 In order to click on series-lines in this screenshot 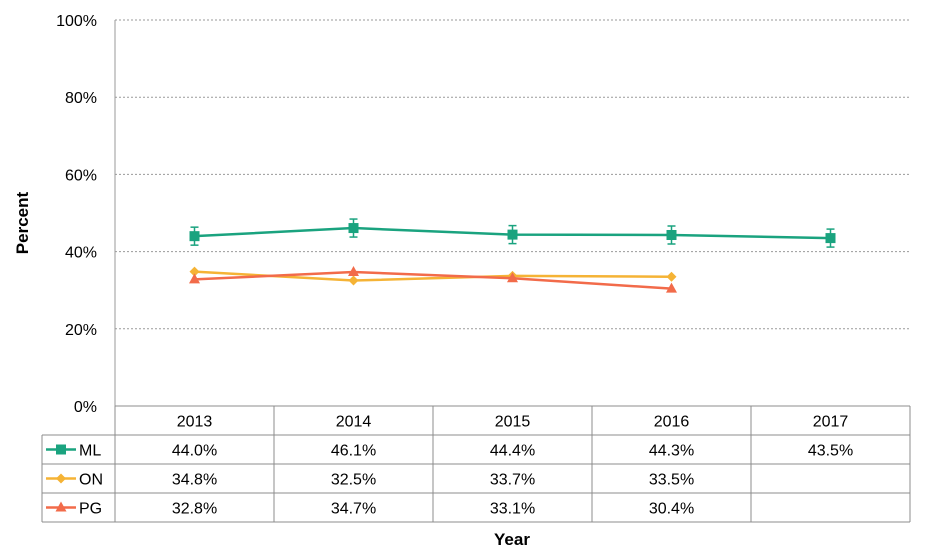, I will do `click(512, 255)`.